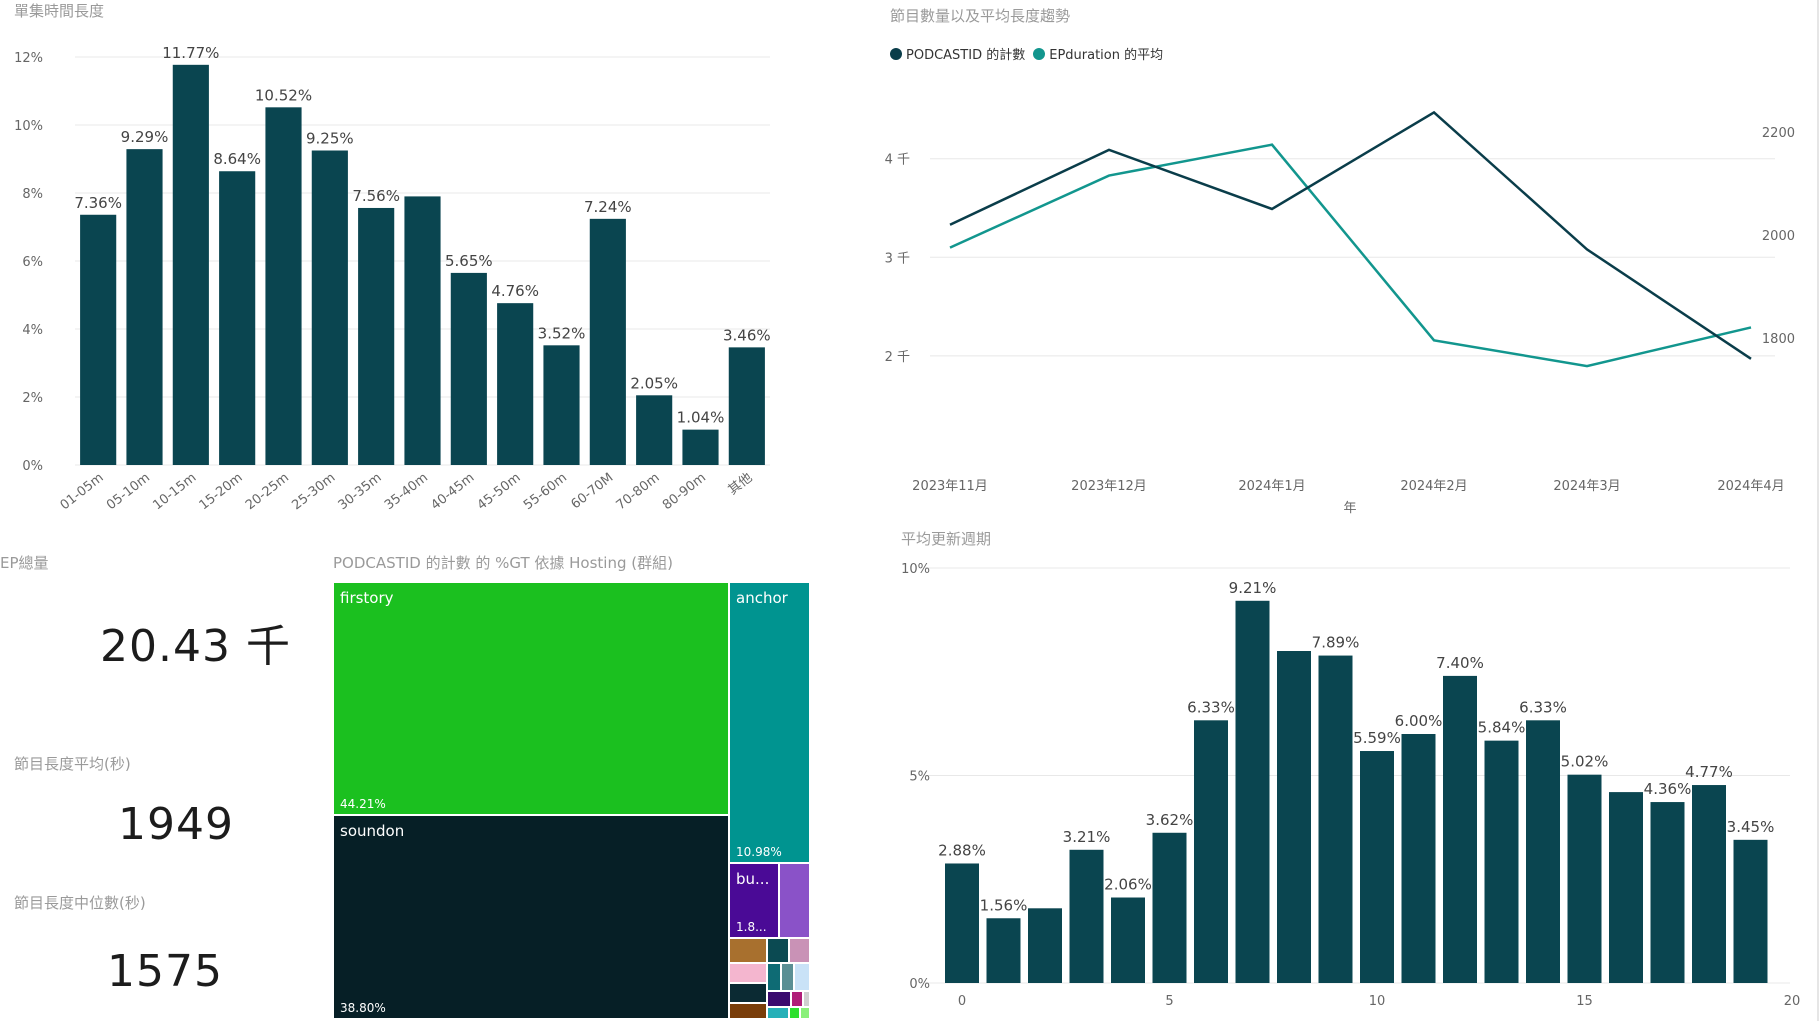 The image size is (1819, 1021). What do you see at coordinates (919, 984) in the screenshot?
I see `y-tick-label: 0%` at bounding box center [919, 984].